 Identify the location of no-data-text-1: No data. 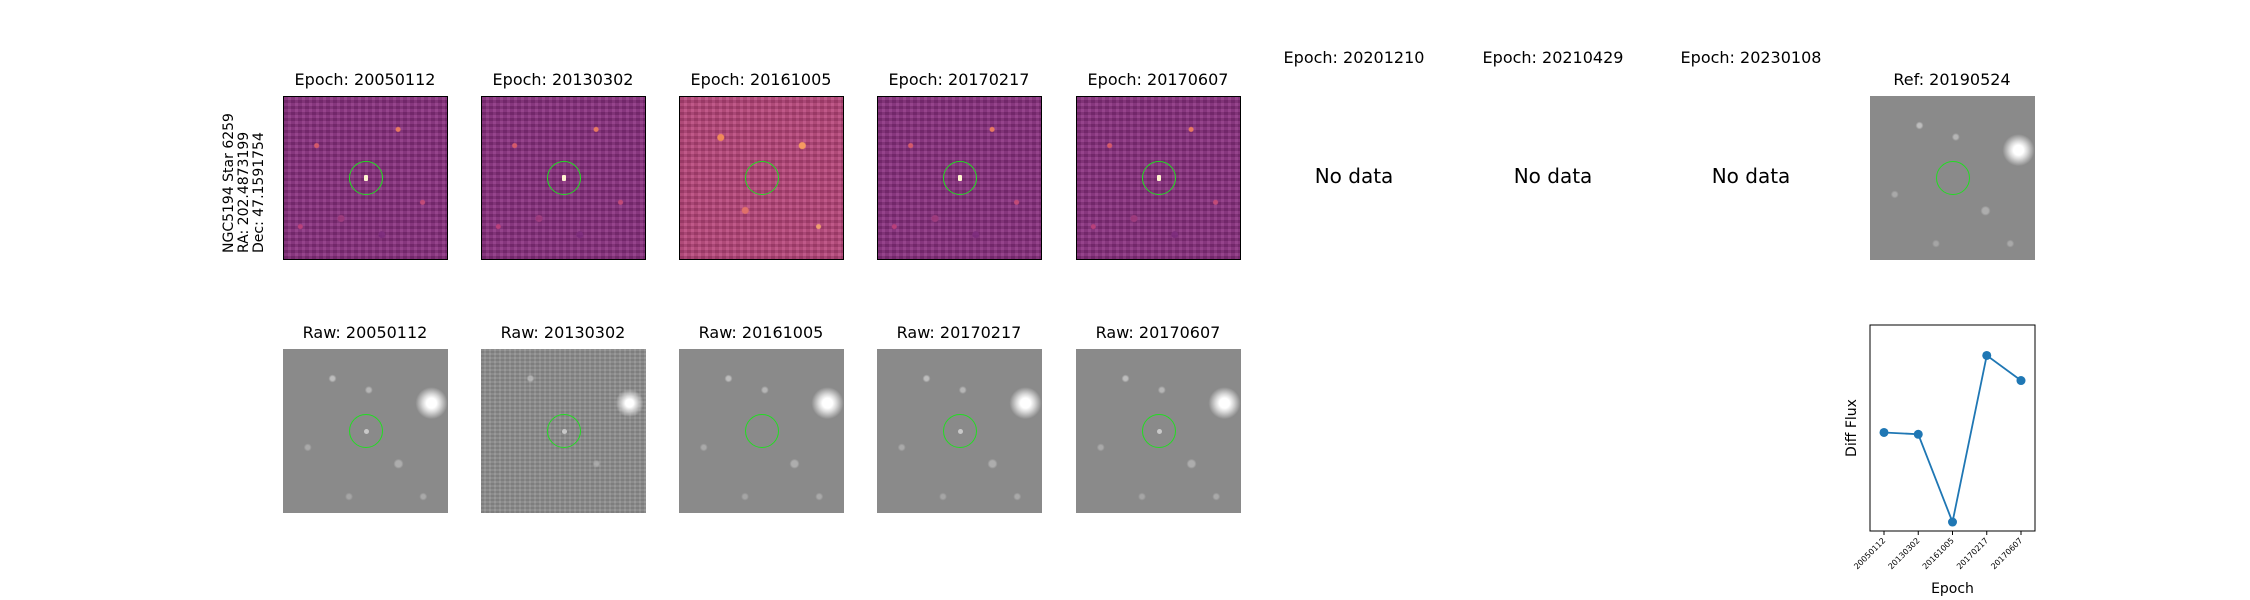
(1354, 176).